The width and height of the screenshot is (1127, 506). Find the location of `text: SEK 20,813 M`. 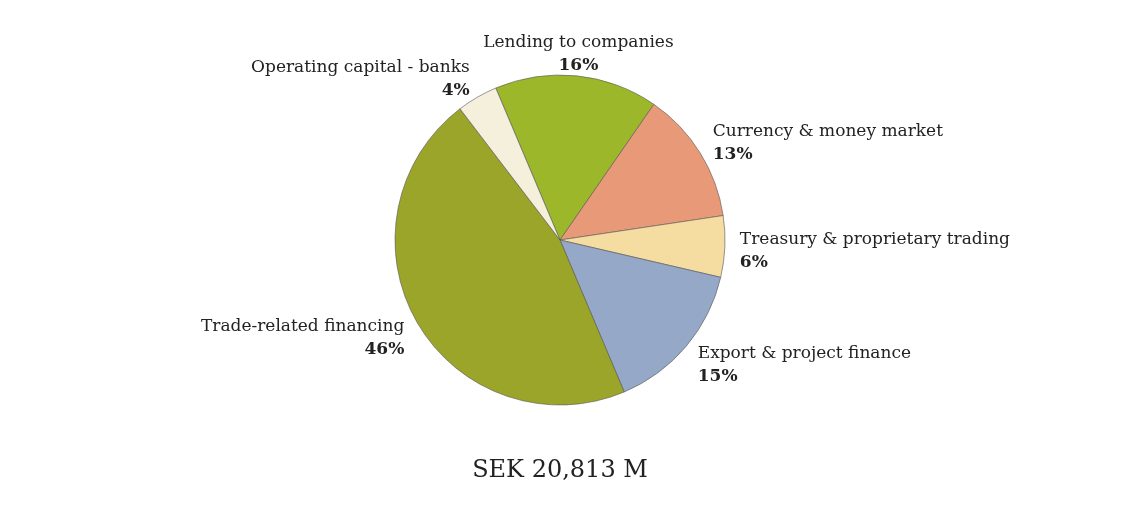

text: SEK 20,813 M is located at coordinates (560, 469).